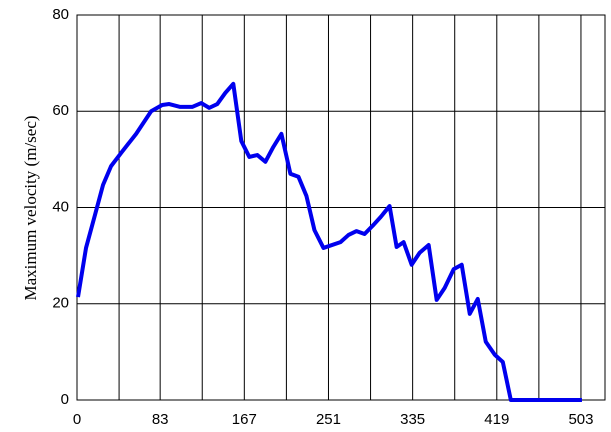 The width and height of the screenshot is (611, 432). What do you see at coordinates (77, 419) in the screenshot?
I see `x-tick-label: 0` at bounding box center [77, 419].